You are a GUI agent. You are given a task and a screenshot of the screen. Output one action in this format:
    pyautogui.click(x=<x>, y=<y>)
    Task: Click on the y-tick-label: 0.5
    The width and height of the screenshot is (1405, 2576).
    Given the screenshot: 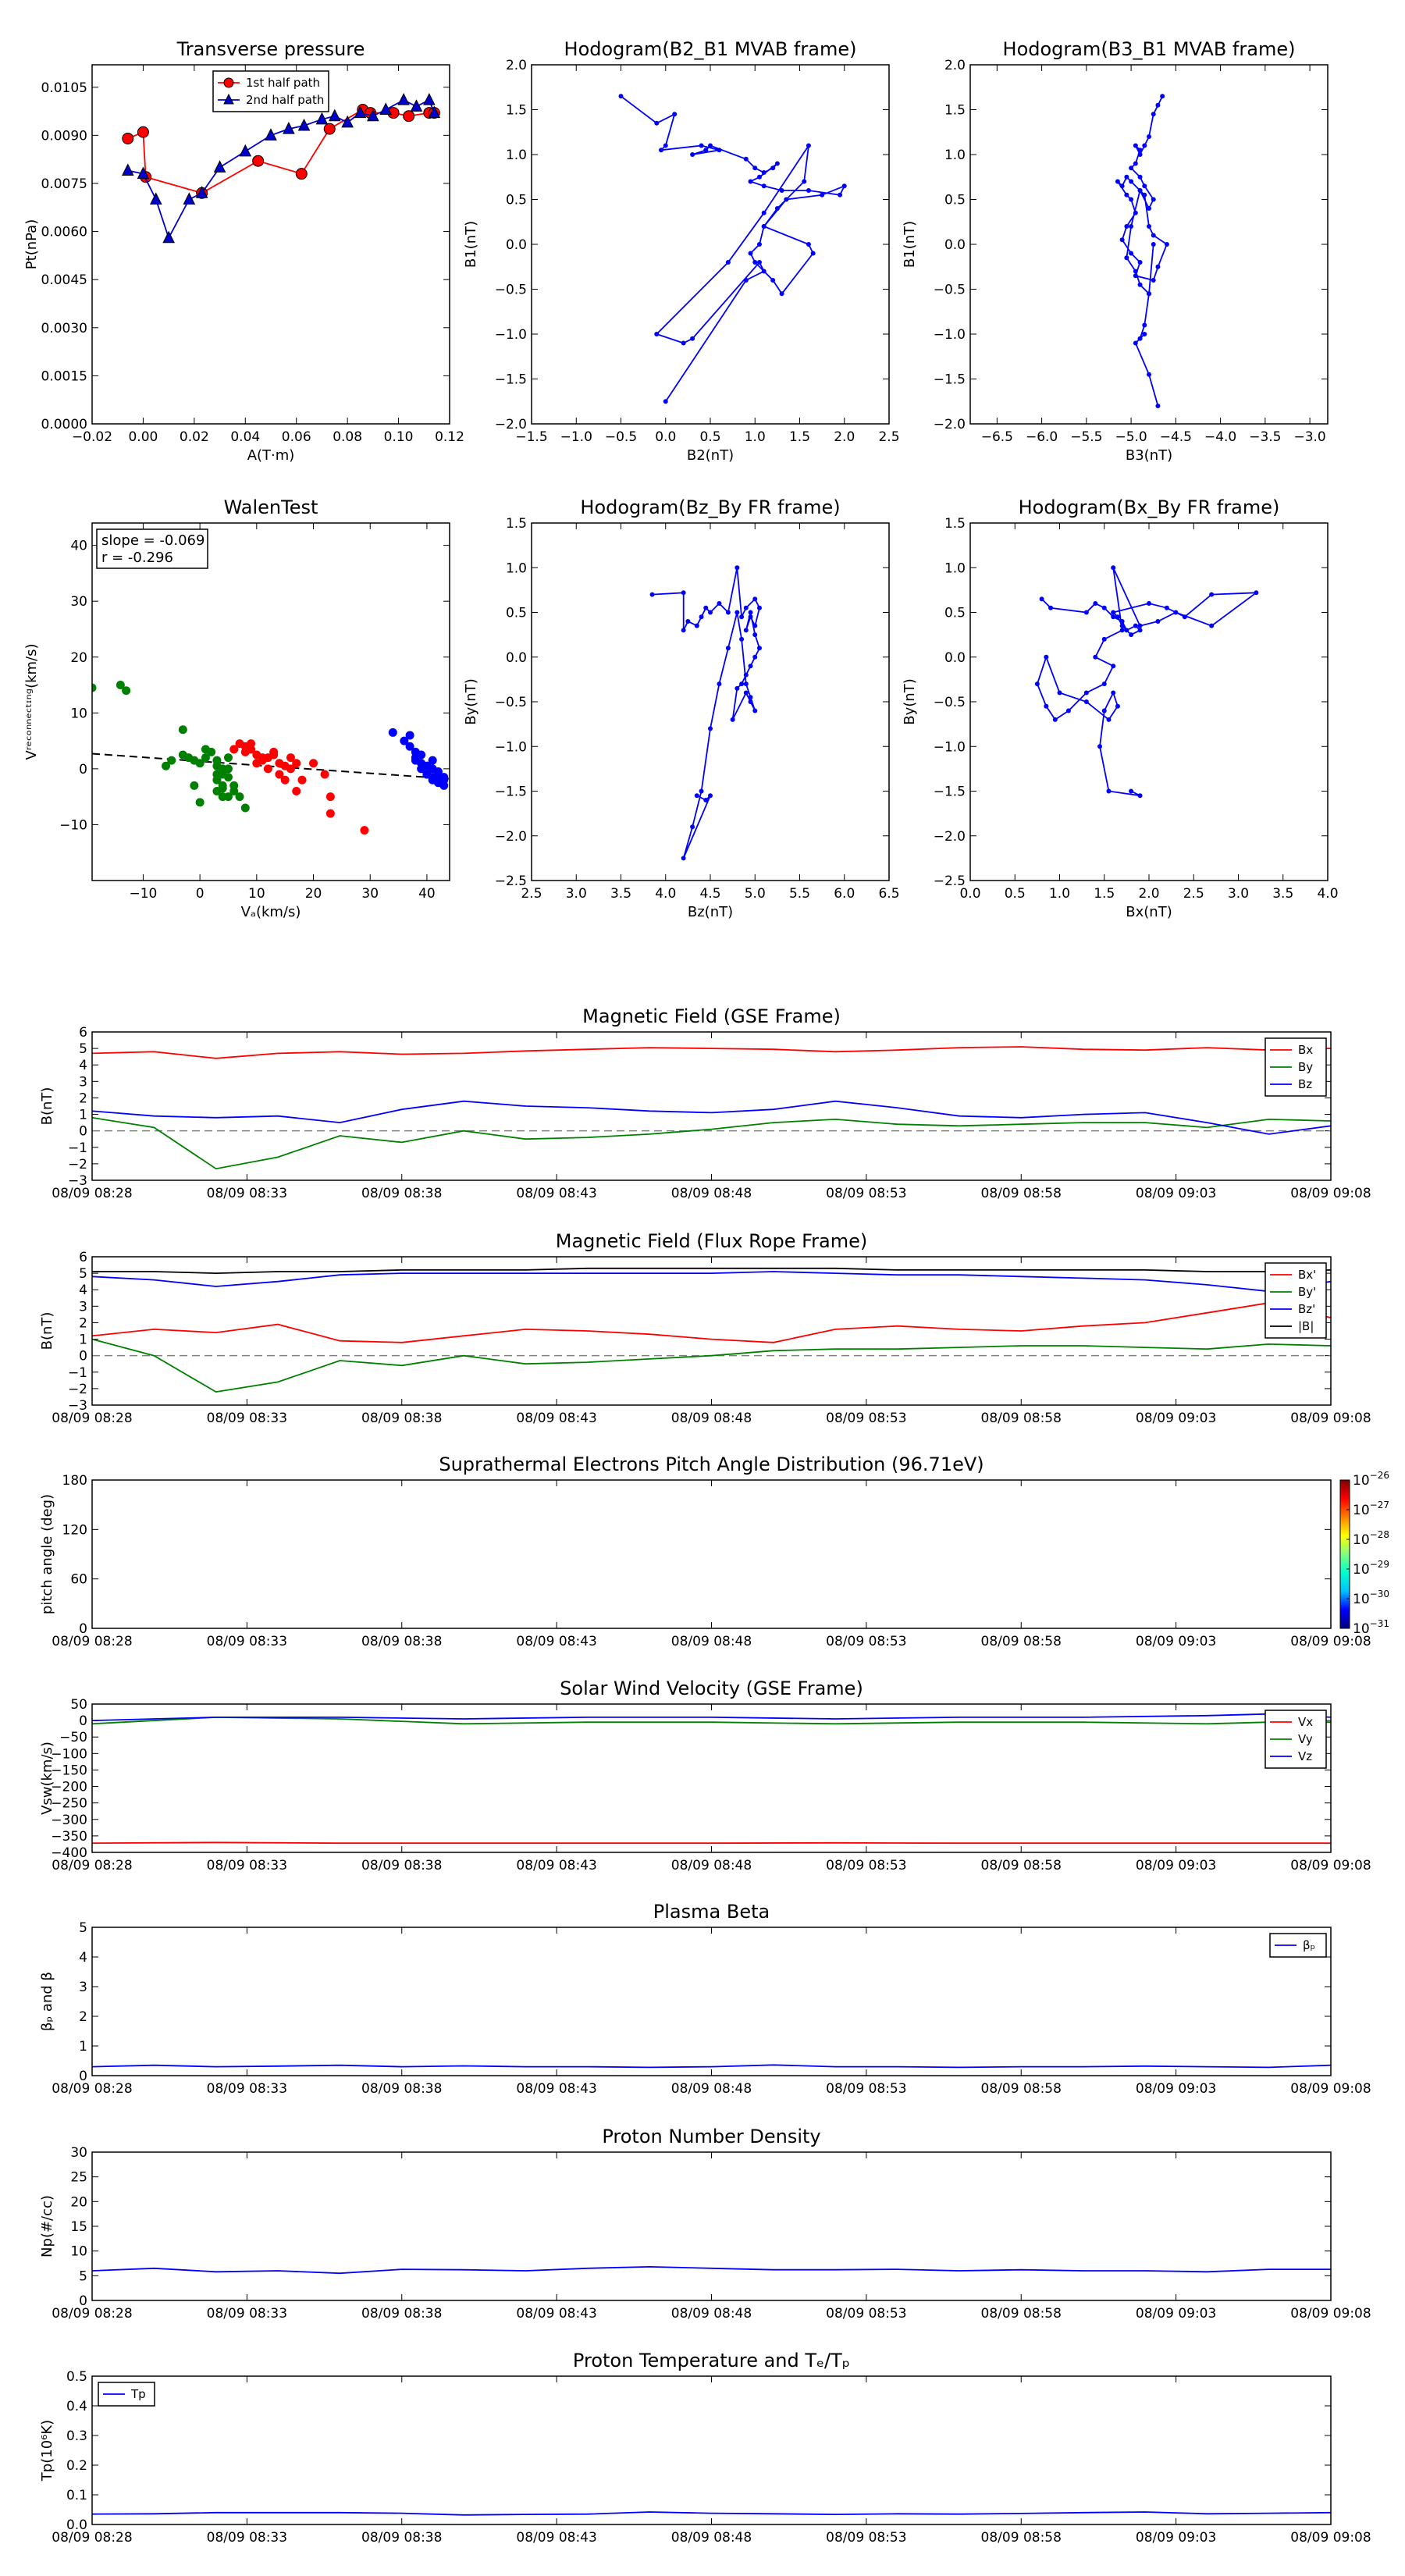 What is the action you would take?
    pyautogui.click(x=516, y=200)
    